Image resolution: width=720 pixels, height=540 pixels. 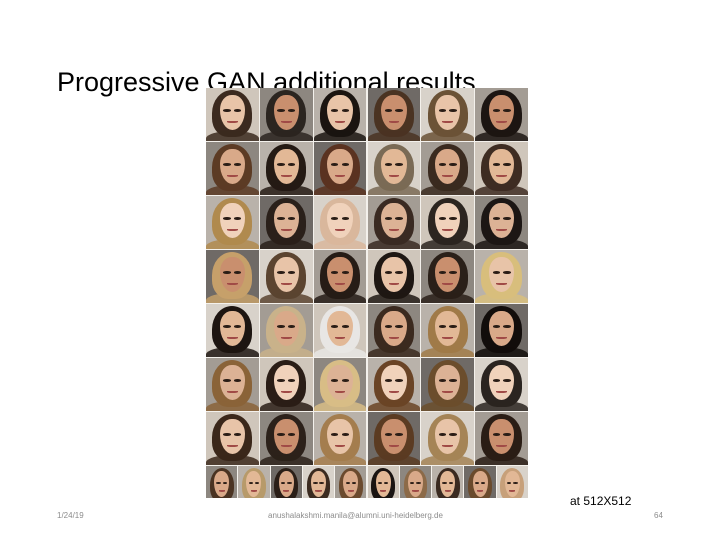 What do you see at coordinates (448, 114) in the screenshot?
I see `generated-face-r1-c5` at bounding box center [448, 114].